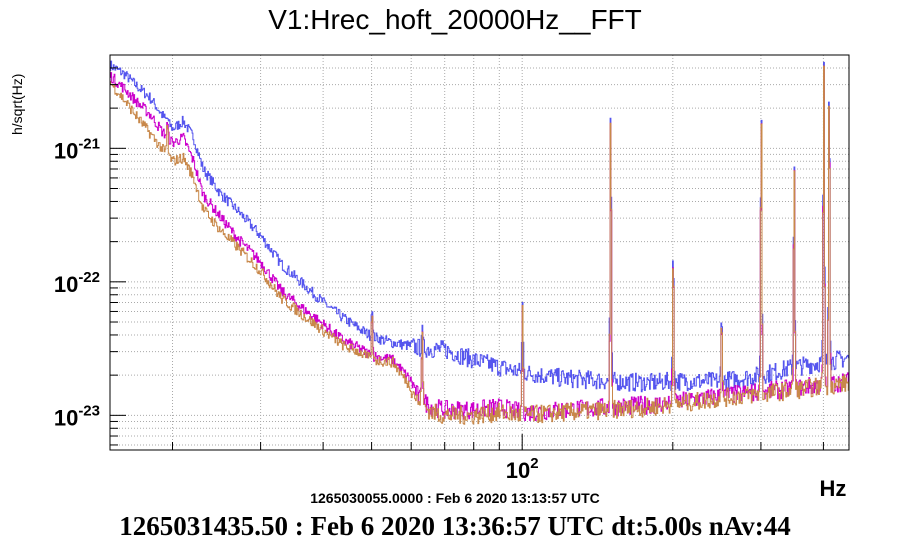 This screenshot has width=898, height=547. What do you see at coordinates (833, 488) in the screenshot?
I see `x-axis-unit: Hz` at bounding box center [833, 488].